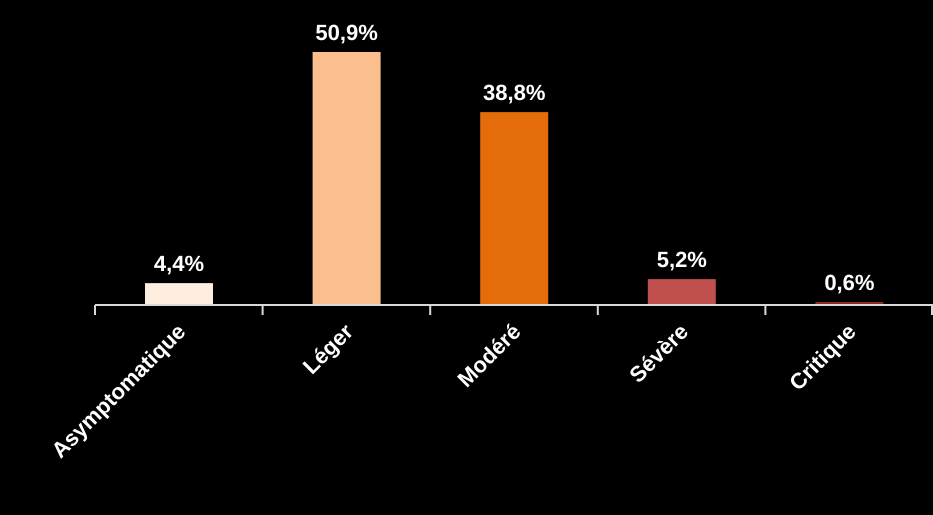  What do you see at coordinates (849, 283) in the screenshot?
I see `data-label: 0,6%` at bounding box center [849, 283].